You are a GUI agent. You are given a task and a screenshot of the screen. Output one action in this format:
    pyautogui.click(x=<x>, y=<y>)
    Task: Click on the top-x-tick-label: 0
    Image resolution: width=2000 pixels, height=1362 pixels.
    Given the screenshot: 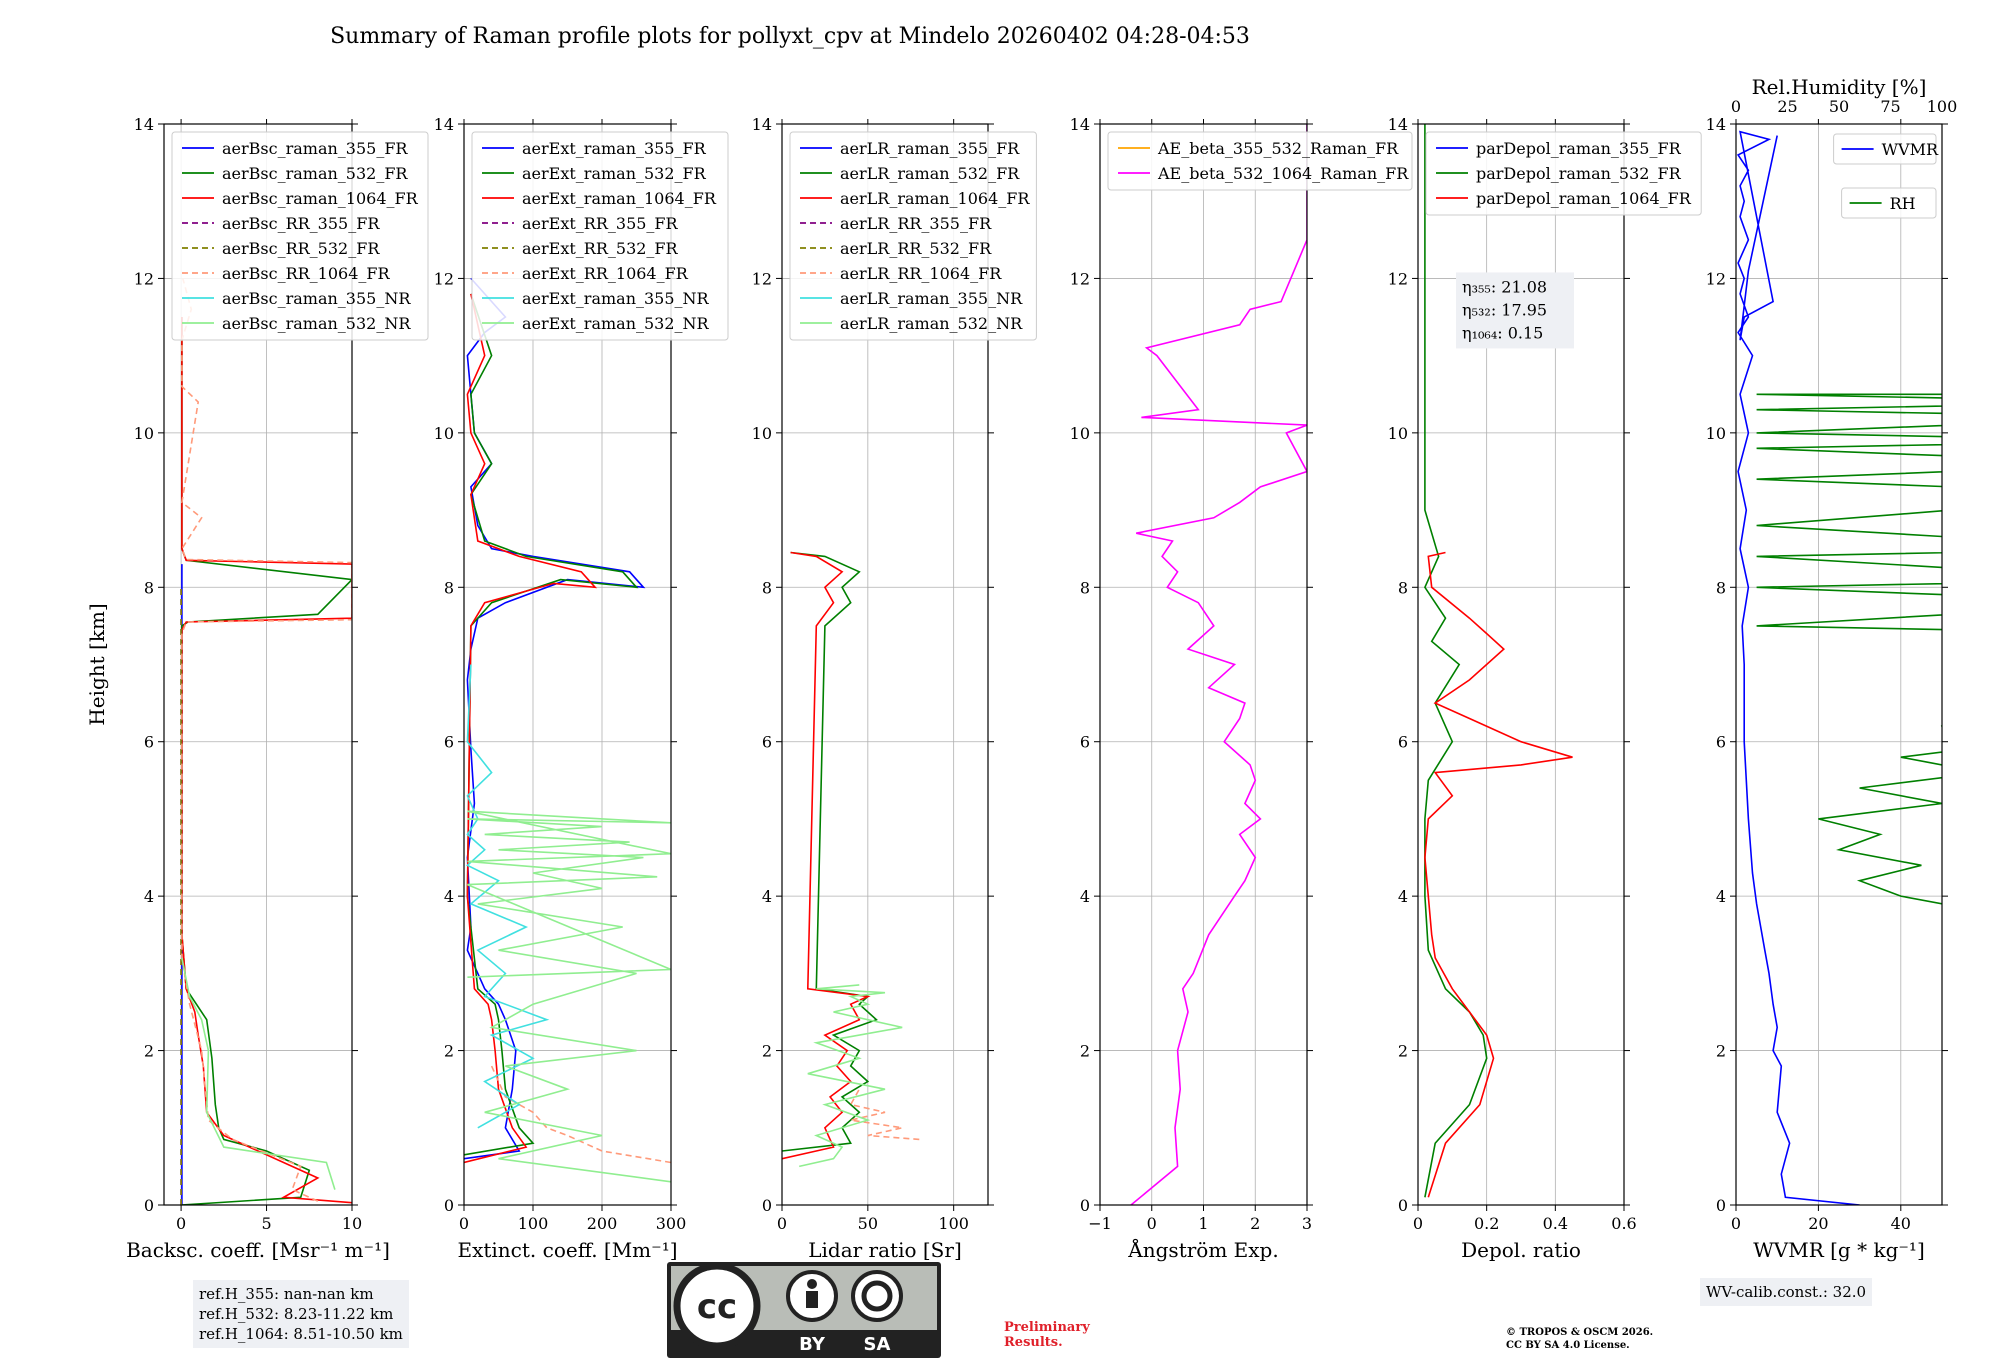 What is the action you would take?
    pyautogui.click(x=1736, y=106)
    